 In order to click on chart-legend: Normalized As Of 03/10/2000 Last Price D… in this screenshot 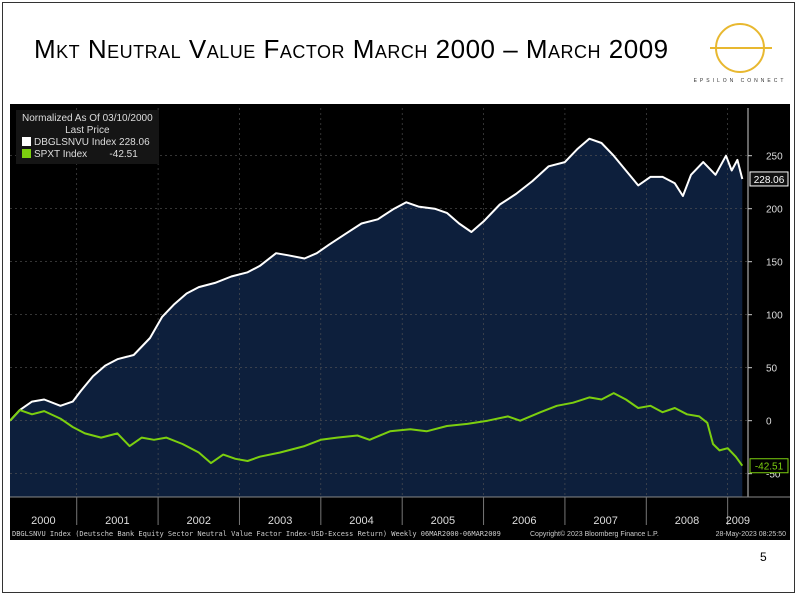, I will do `click(87, 137)`.